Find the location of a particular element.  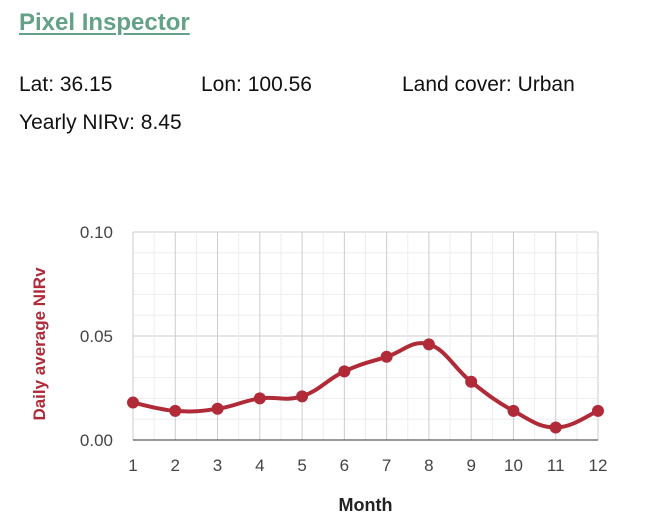

x-tick-label: 6 is located at coordinates (344, 465).